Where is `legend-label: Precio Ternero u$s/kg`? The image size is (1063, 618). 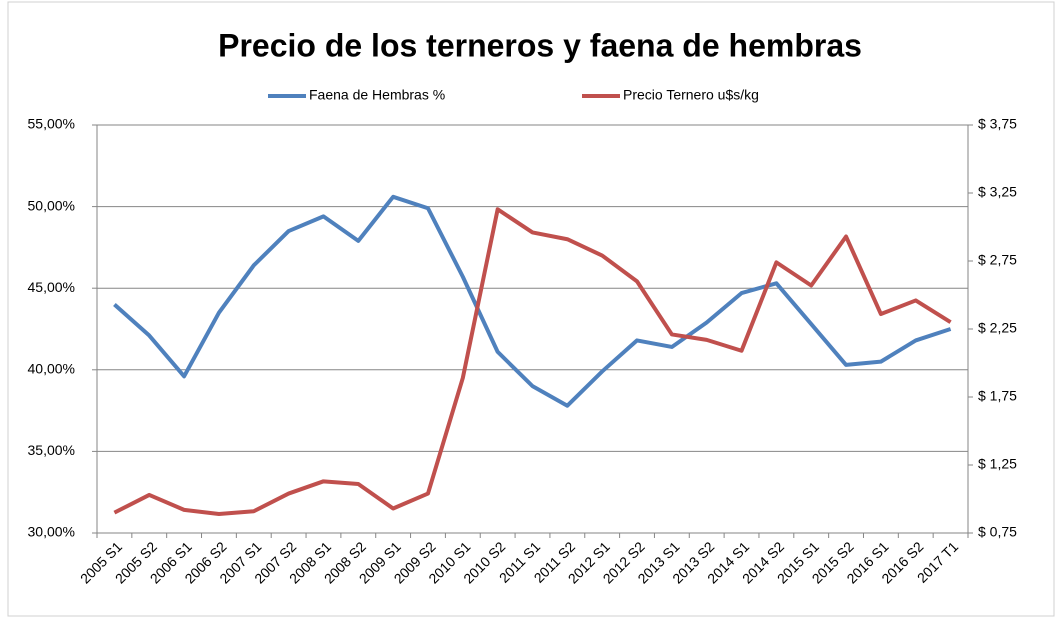
legend-label: Precio Ternero u$s/kg is located at coordinates (691, 95).